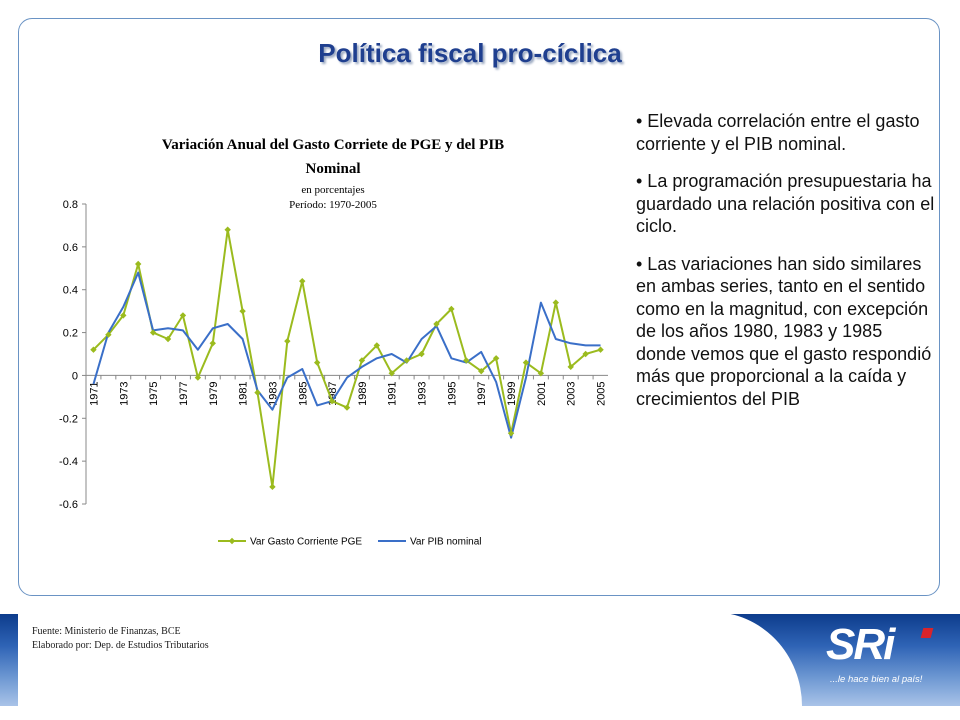 The width and height of the screenshot is (960, 720). What do you see at coordinates (927, 633) in the screenshot?
I see `logo-accent-icon` at bounding box center [927, 633].